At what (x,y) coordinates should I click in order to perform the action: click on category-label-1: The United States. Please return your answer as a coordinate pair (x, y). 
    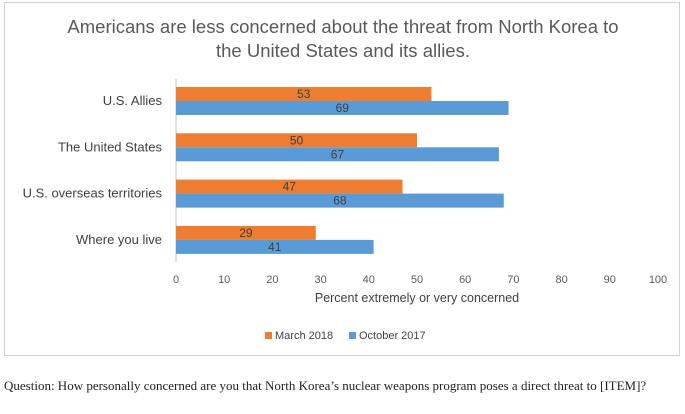
    Looking at the image, I should click on (110, 146).